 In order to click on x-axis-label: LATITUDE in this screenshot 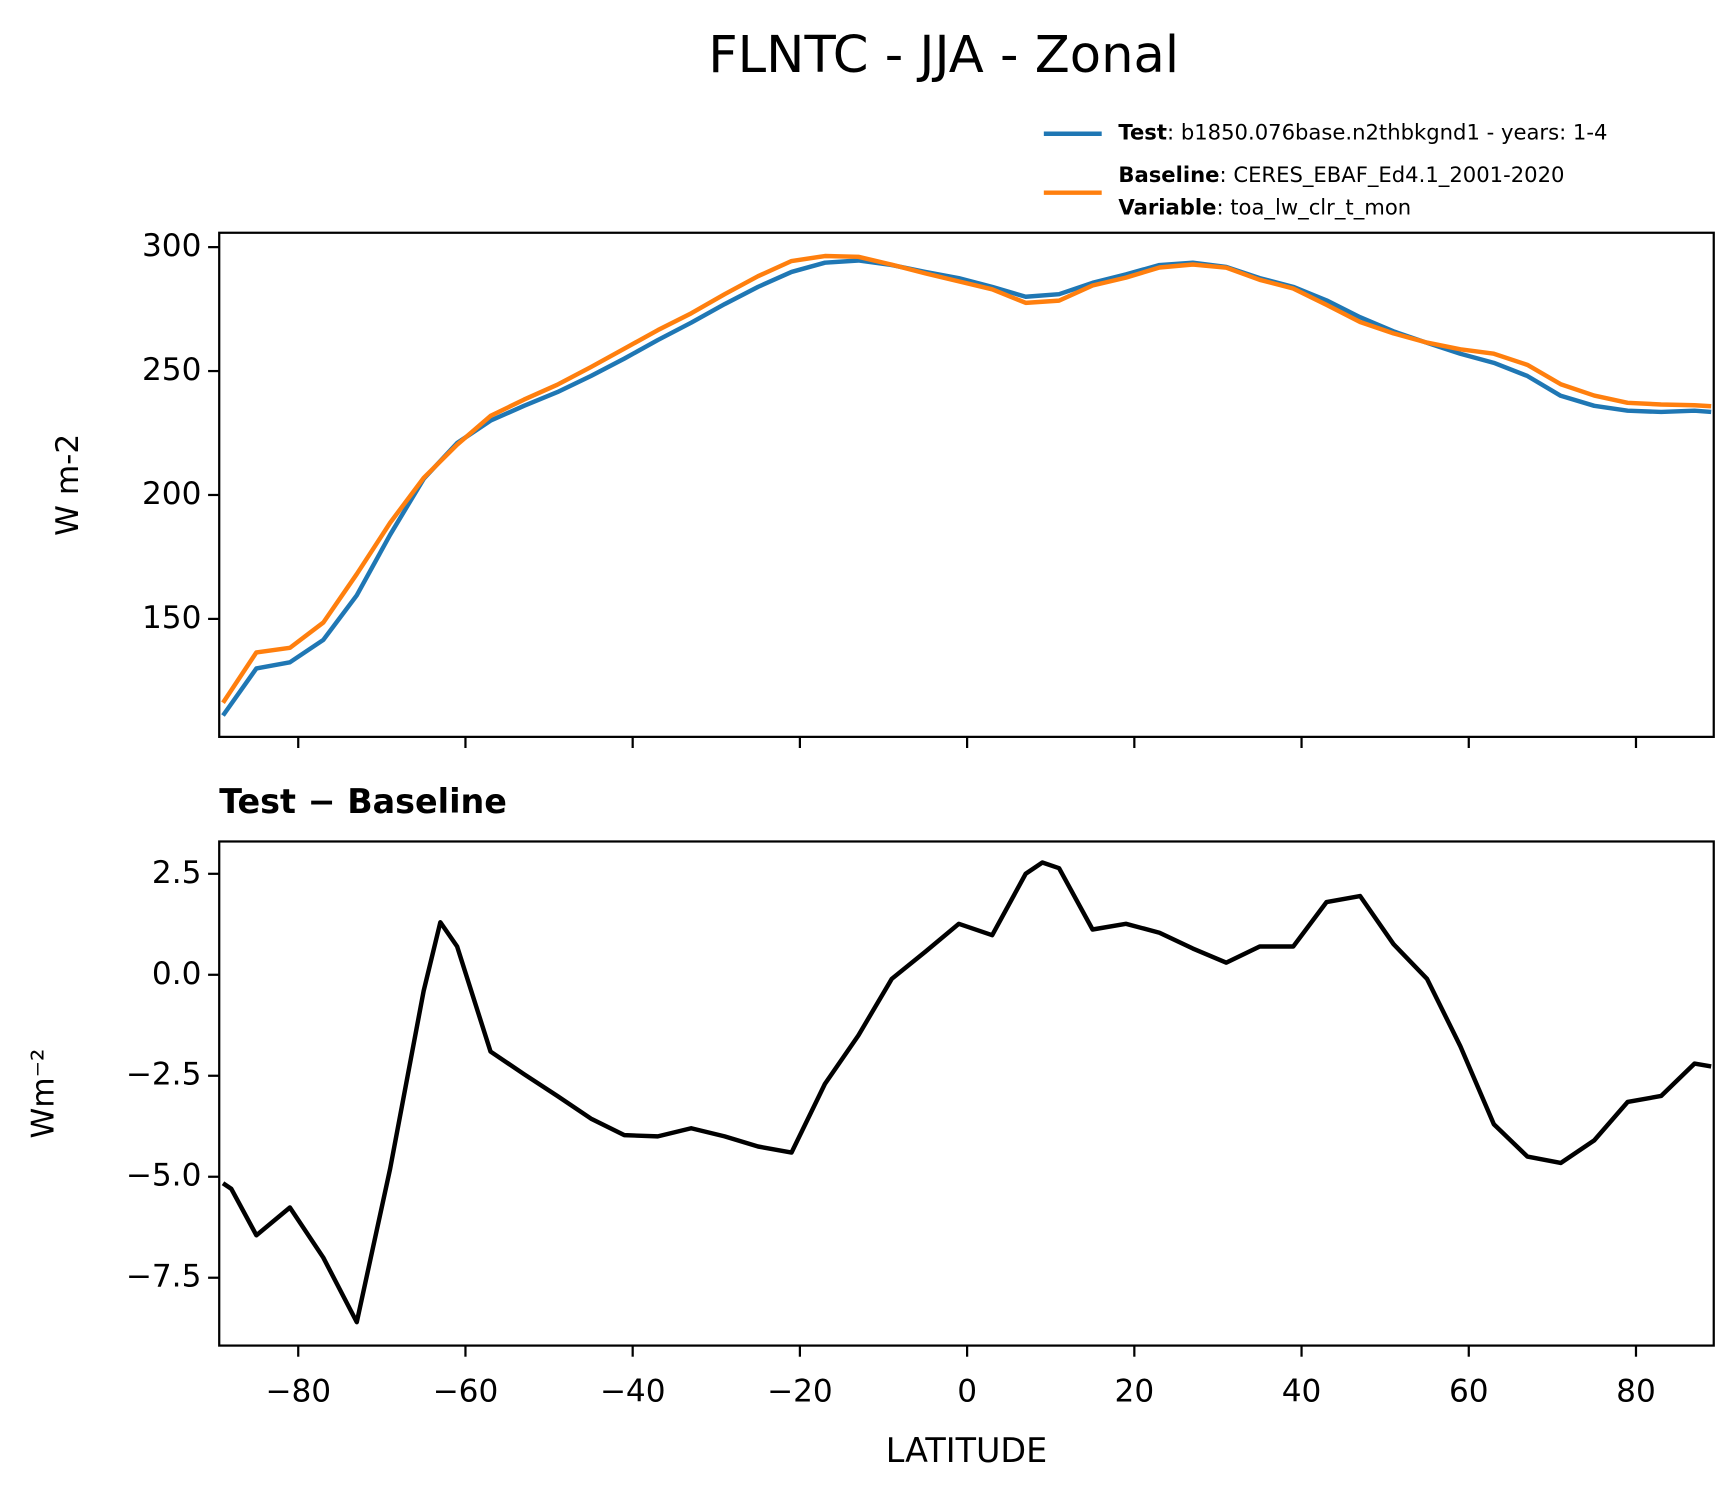, I will do `click(966, 1450)`.